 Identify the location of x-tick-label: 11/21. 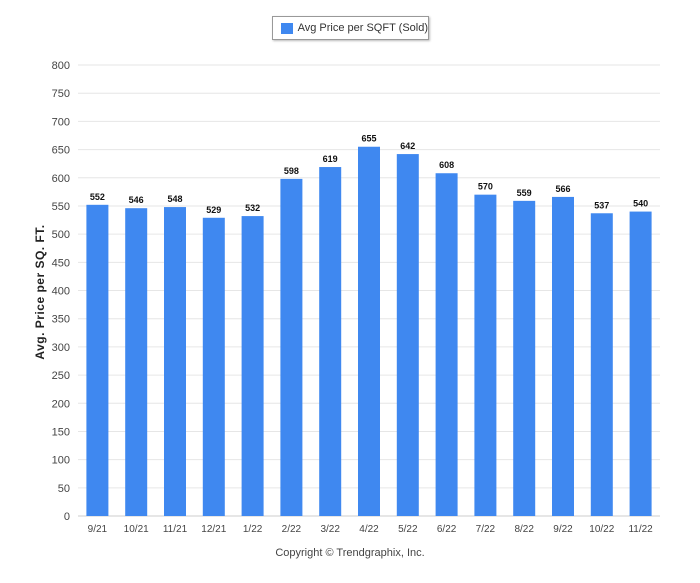
(175, 529).